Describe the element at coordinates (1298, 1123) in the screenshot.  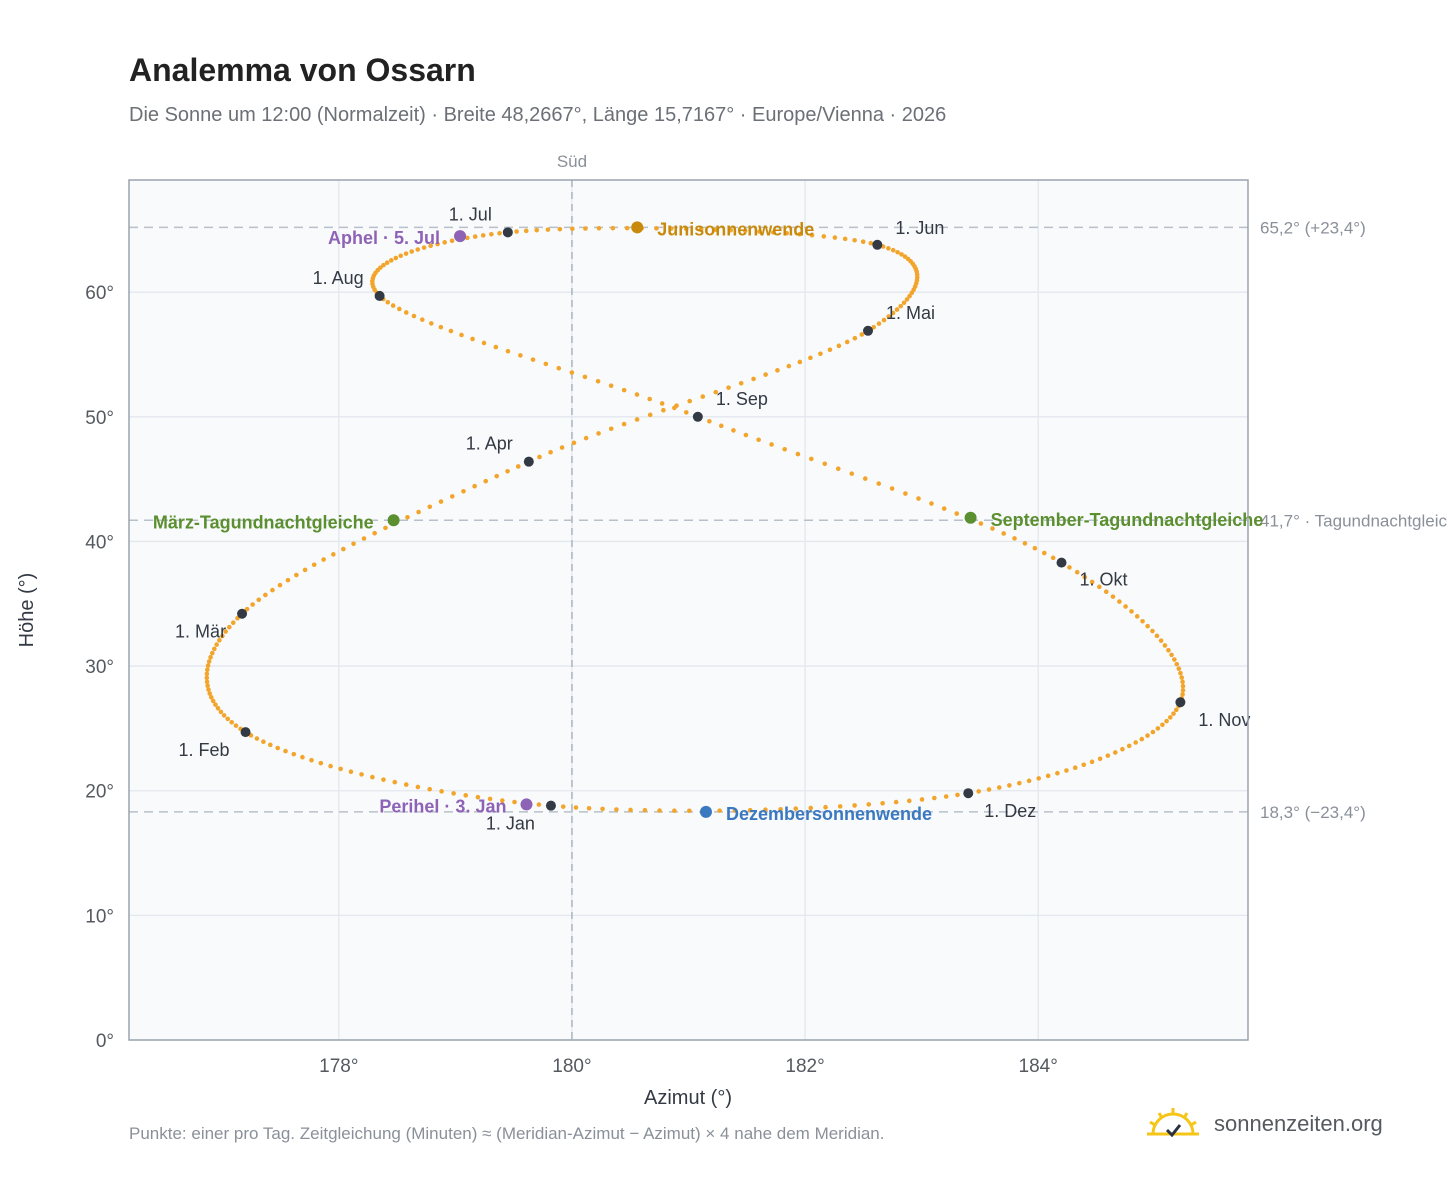
I see `brand-name: sonnenzeiten.org` at that location.